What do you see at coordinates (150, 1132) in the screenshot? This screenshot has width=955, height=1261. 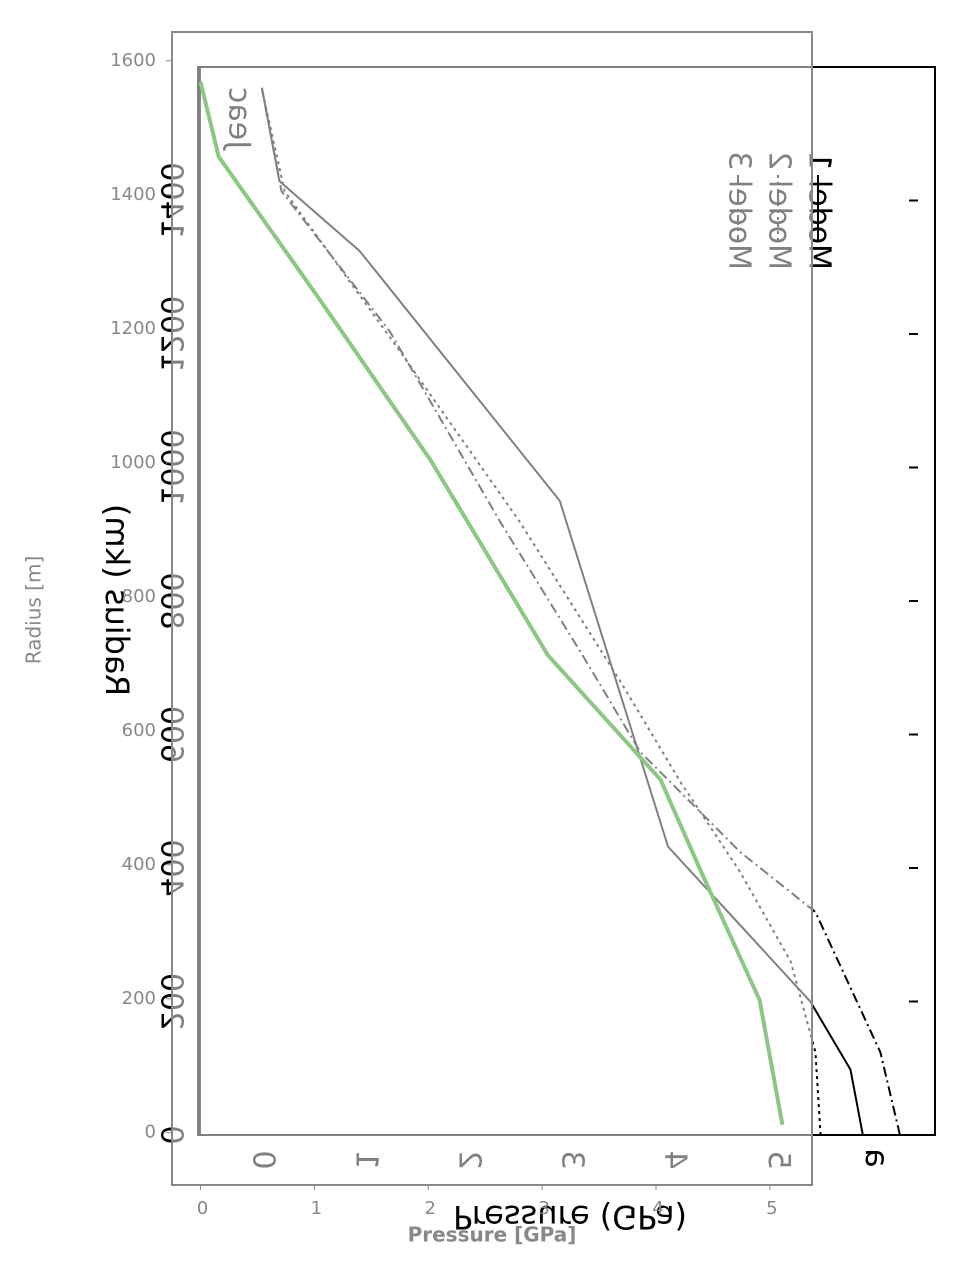 I see `y-tick-label: 0` at bounding box center [150, 1132].